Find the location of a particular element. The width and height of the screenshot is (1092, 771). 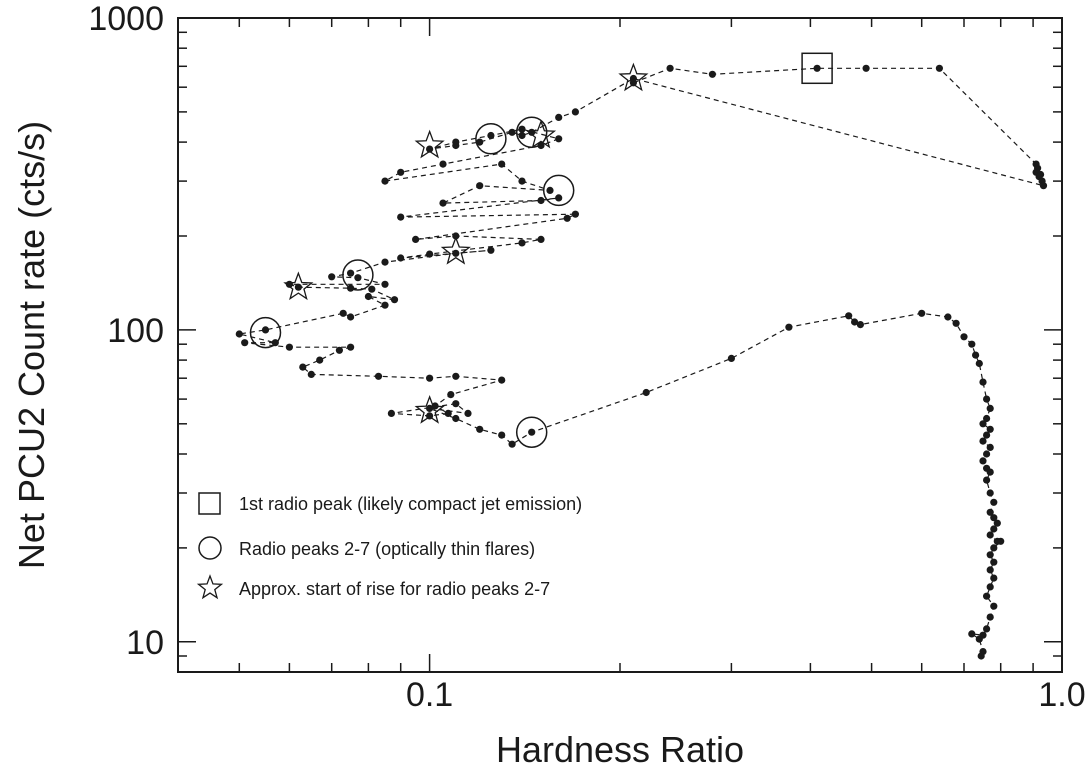

y-tick-label: 10 is located at coordinates (145, 643).